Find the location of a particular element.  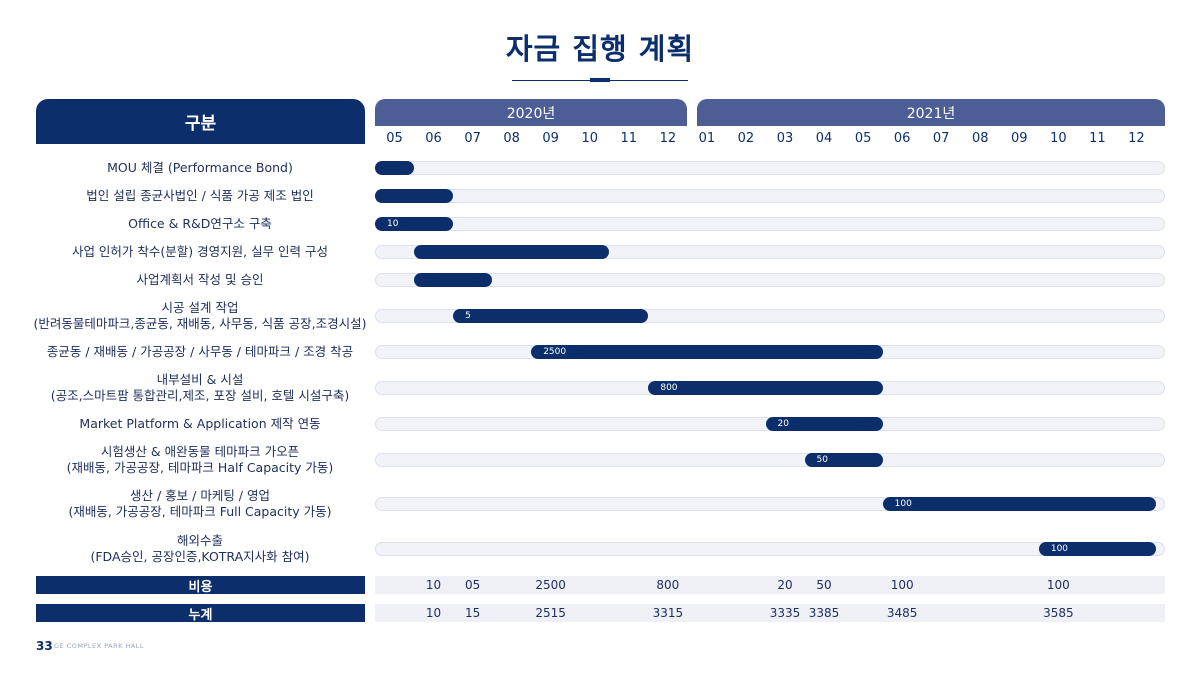

task-label-line: Market Platform & Application 제작 연동 is located at coordinates (200, 423).